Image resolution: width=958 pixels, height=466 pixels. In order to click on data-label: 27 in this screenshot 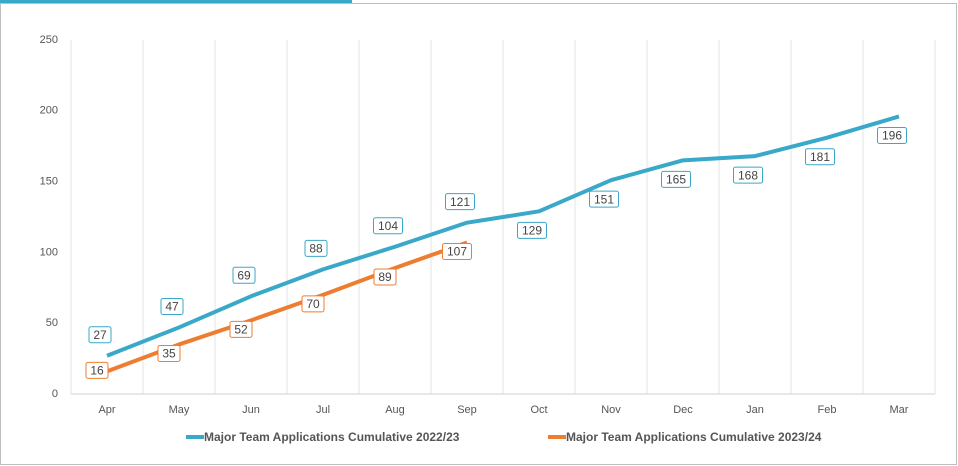, I will do `click(100, 335)`.